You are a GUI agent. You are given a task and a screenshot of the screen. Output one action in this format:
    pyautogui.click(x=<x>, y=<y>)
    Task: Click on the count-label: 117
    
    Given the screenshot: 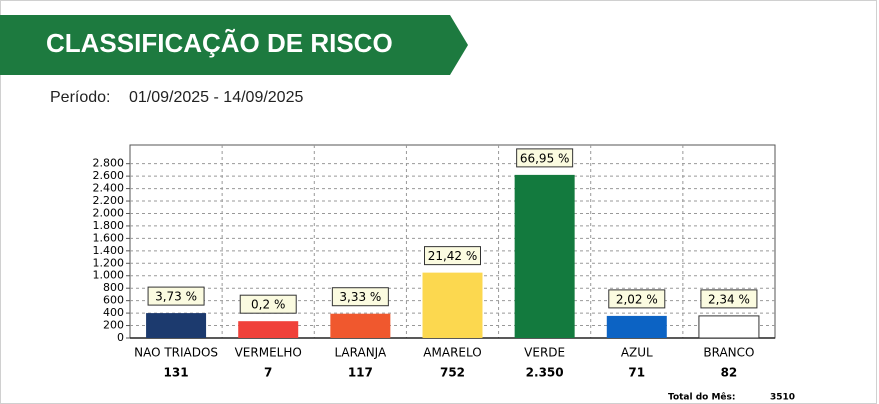 What is the action you would take?
    pyautogui.click(x=360, y=373)
    